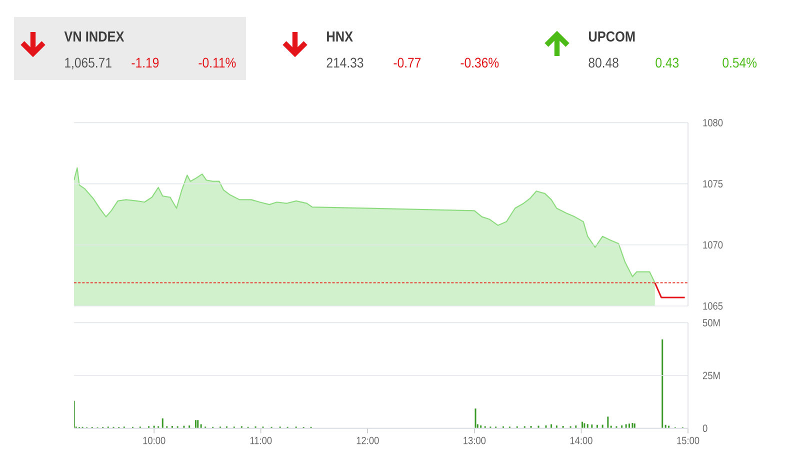 This screenshot has width=800, height=462. What do you see at coordinates (340, 37) in the screenshot?
I see `text: HNX` at bounding box center [340, 37].